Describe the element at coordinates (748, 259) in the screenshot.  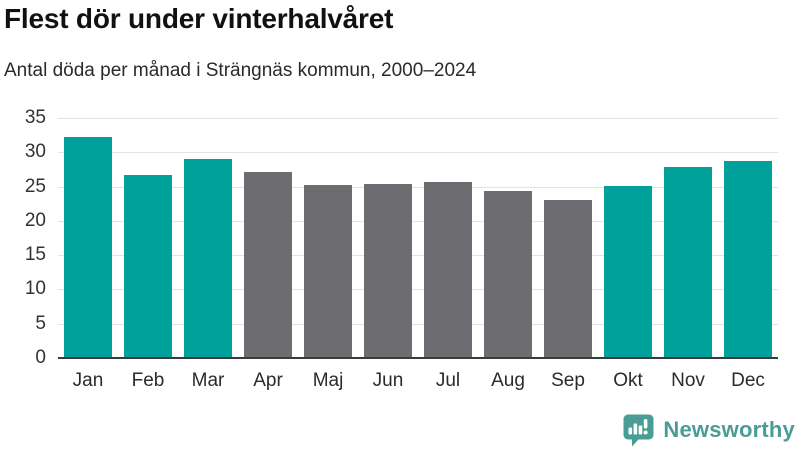
I see `bar-dec` at that location.